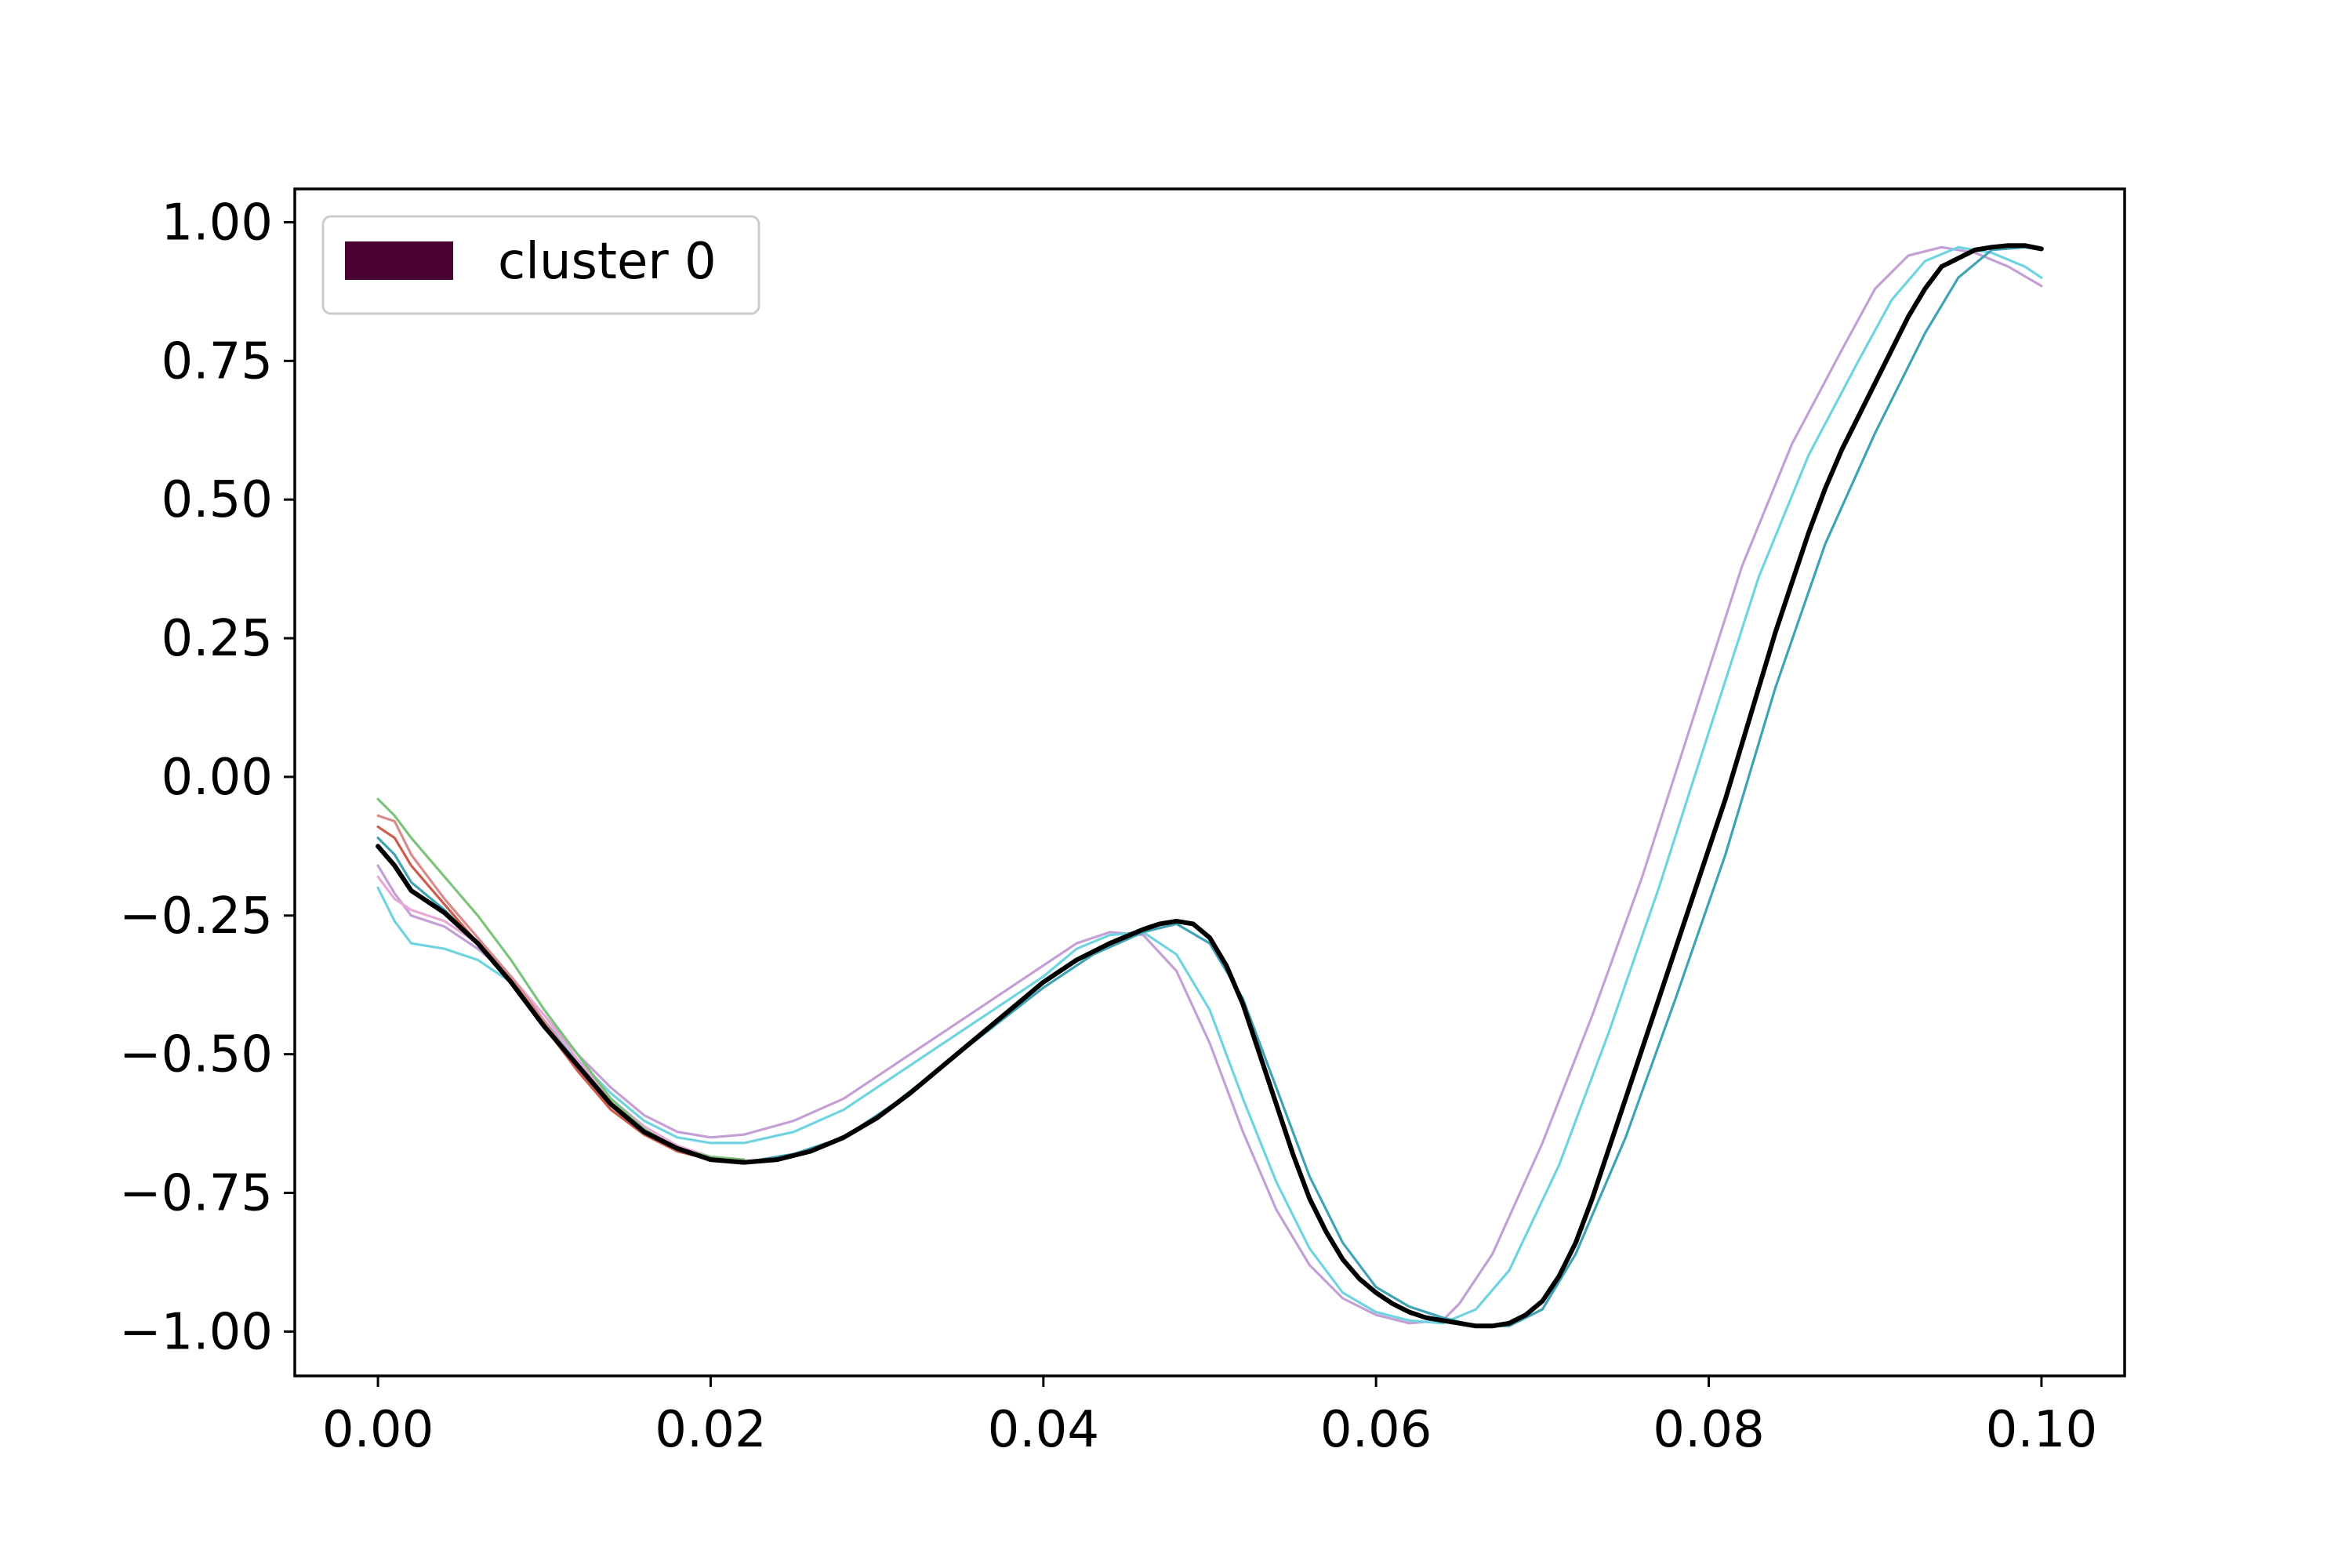  What do you see at coordinates (218, 500) in the screenshot?
I see `y-tick-label: 0.50` at bounding box center [218, 500].